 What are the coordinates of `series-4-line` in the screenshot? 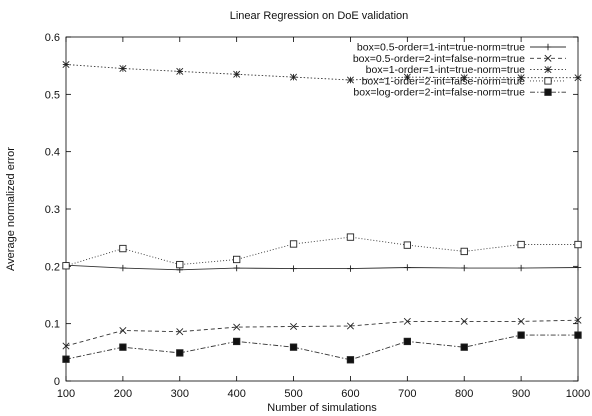 It's located at (321, 251).